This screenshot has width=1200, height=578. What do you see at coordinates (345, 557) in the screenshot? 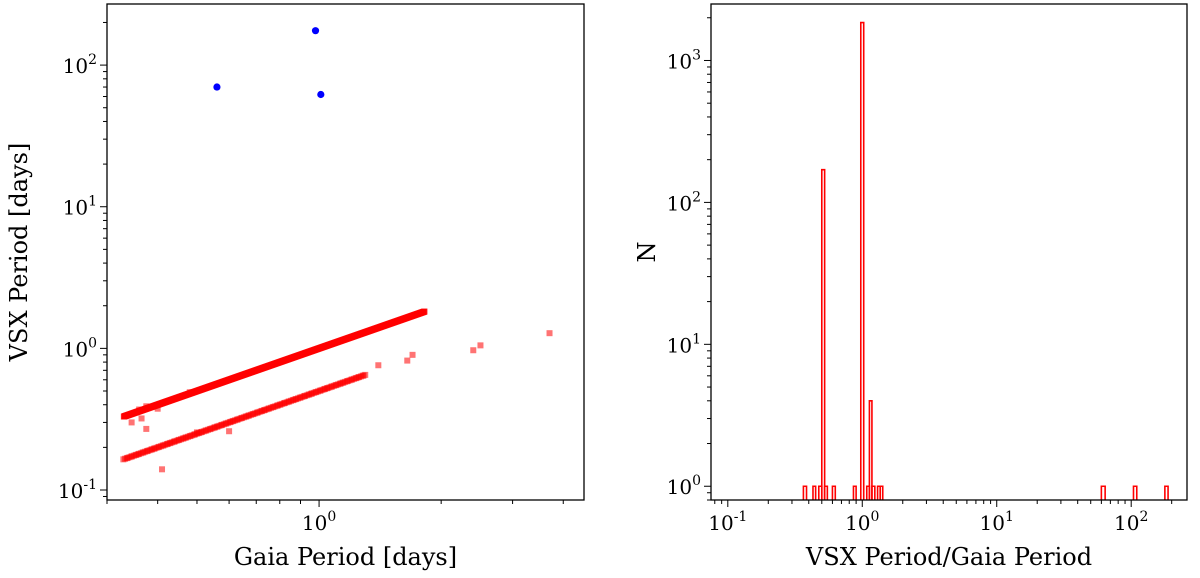
I see `scatter-x-axis-label: Gaia Period [days]` at bounding box center [345, 557].